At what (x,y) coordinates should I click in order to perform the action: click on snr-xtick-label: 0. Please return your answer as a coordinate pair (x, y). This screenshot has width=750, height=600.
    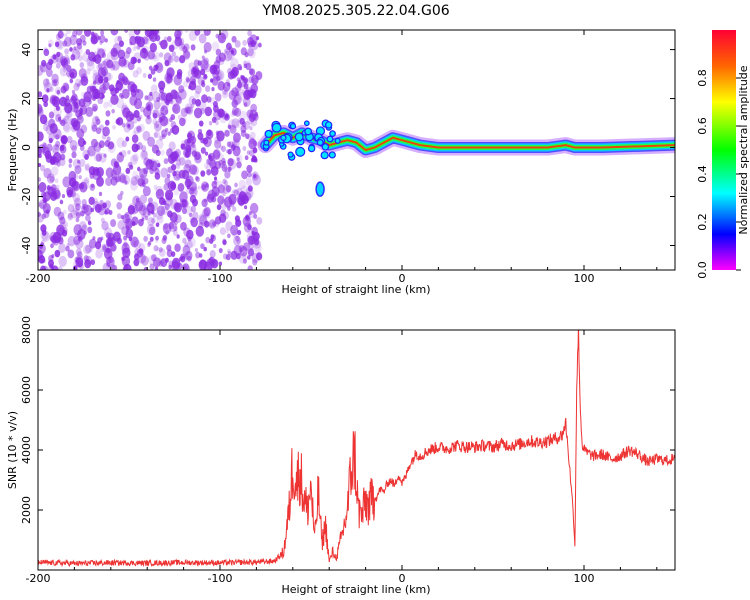
    Looking at the image, I should click on (402, 578).